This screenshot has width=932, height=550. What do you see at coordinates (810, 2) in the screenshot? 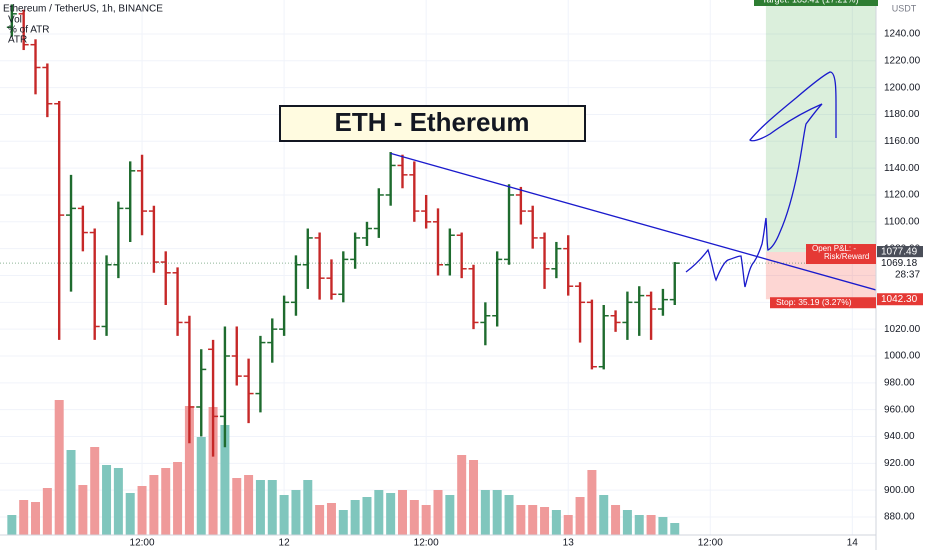
I see `target-label: Target: 183.41 (17.21%)` at bounding box center [810, 2].